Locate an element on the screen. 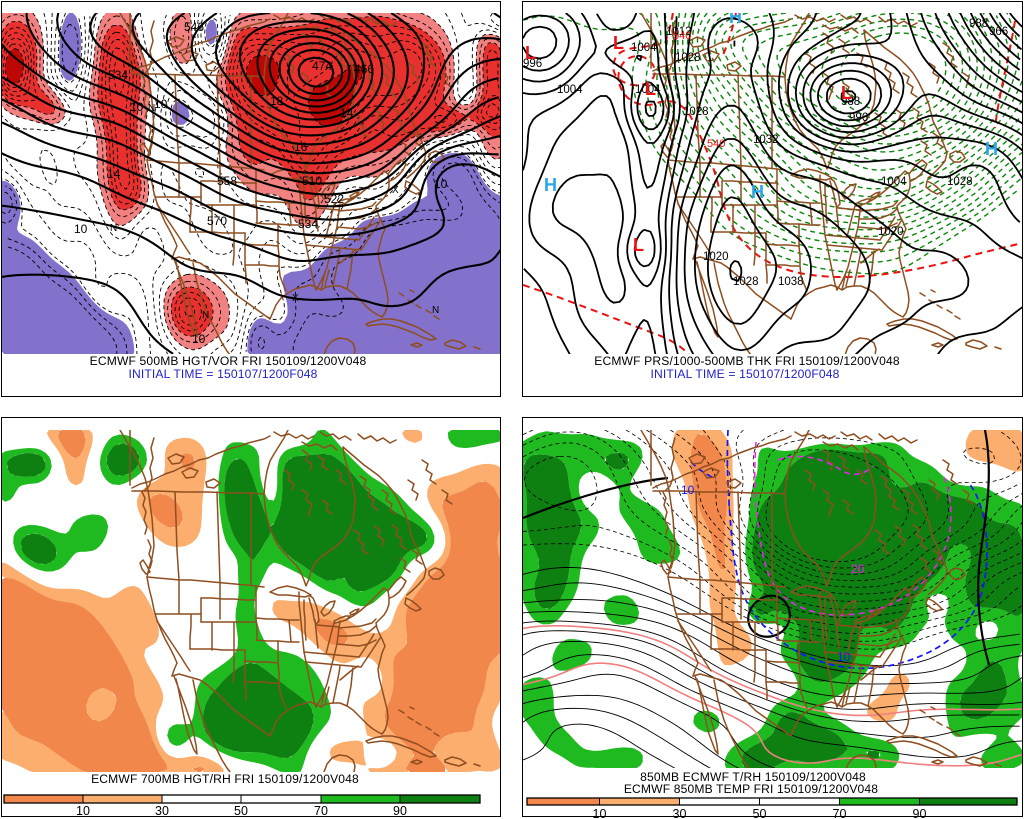 Image resolution: width=1024 pixels, height=819 pixels. svg-text: 16 is located at coordinates (301, 147).